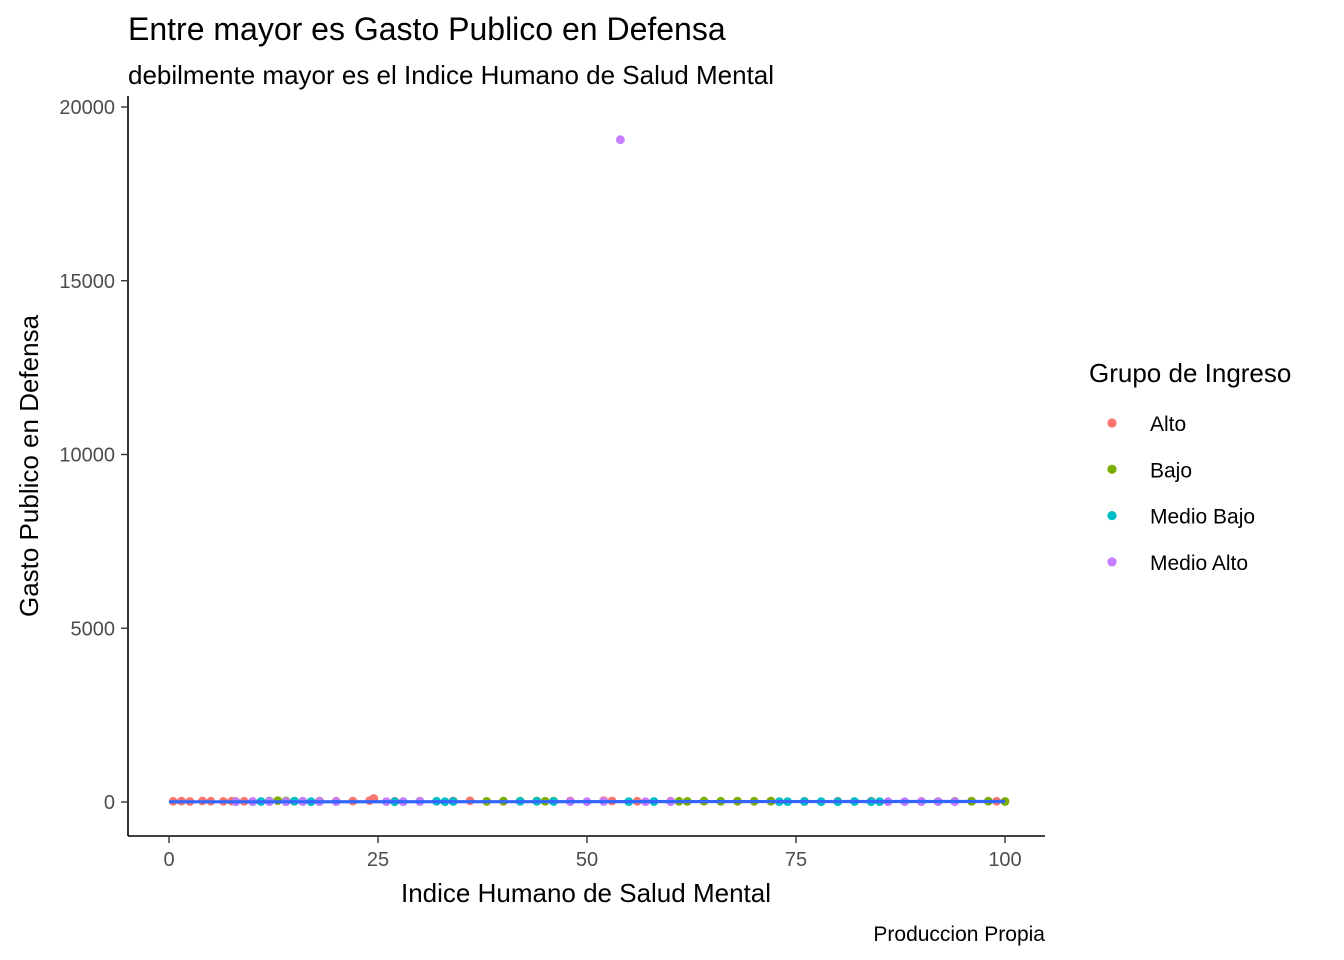 The width and height of the screenshot is (1344, 960). Describe the element at coordinates (87, 282) in the screenshot. I see `y-tick-label-3: 15000` at that location.